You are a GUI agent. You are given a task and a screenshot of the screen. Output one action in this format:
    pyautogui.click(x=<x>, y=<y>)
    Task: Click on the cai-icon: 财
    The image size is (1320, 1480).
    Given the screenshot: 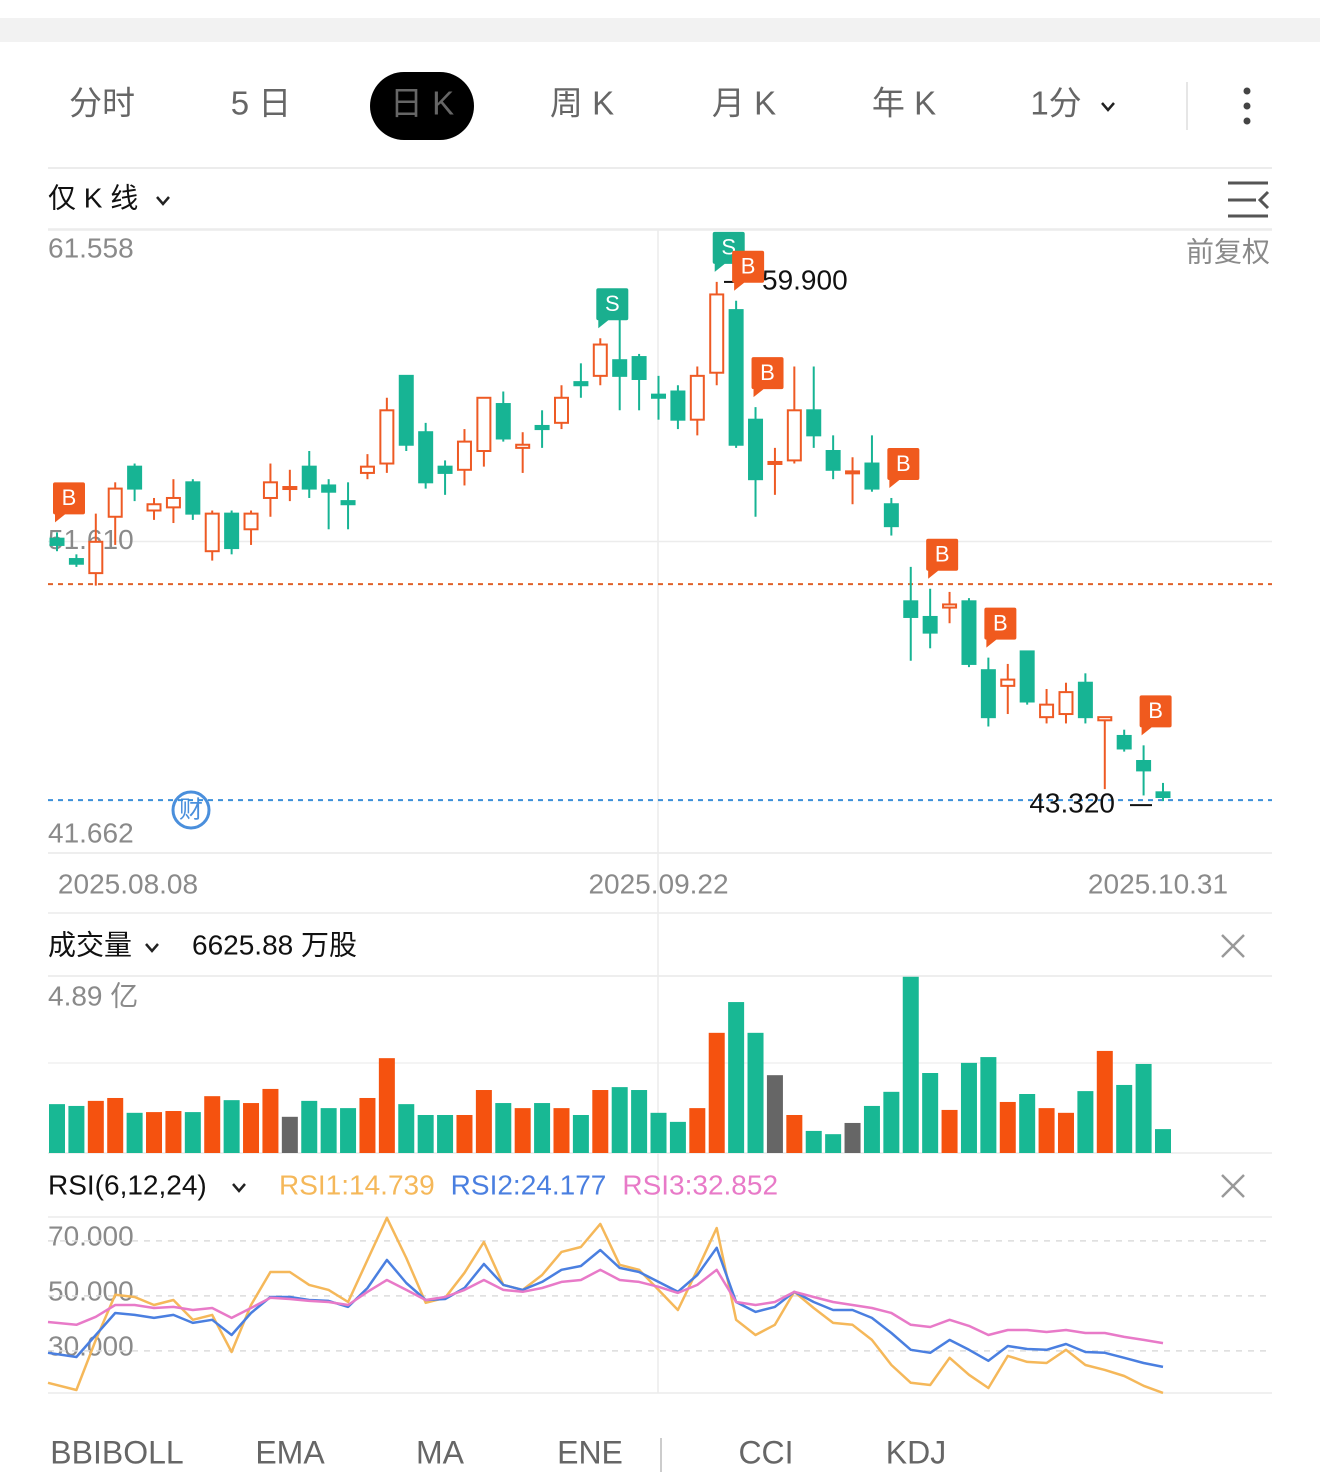 What is the action you would take?
    pyautogui.click(x=191, y=810)
    